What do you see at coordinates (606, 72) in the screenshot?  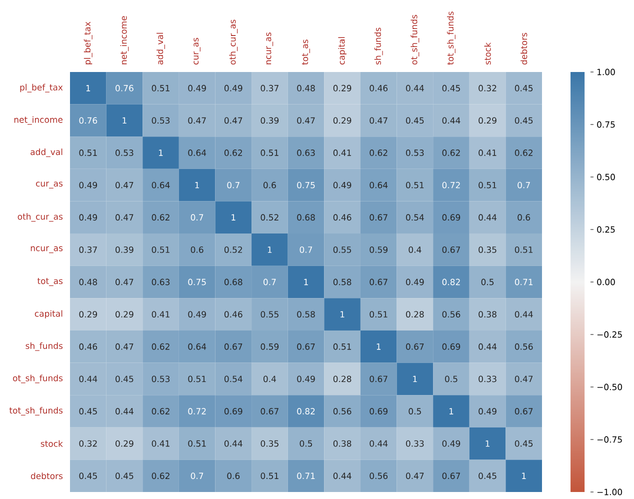 I see `color-bar-label: 1.00` at bounding box center [606, 72].